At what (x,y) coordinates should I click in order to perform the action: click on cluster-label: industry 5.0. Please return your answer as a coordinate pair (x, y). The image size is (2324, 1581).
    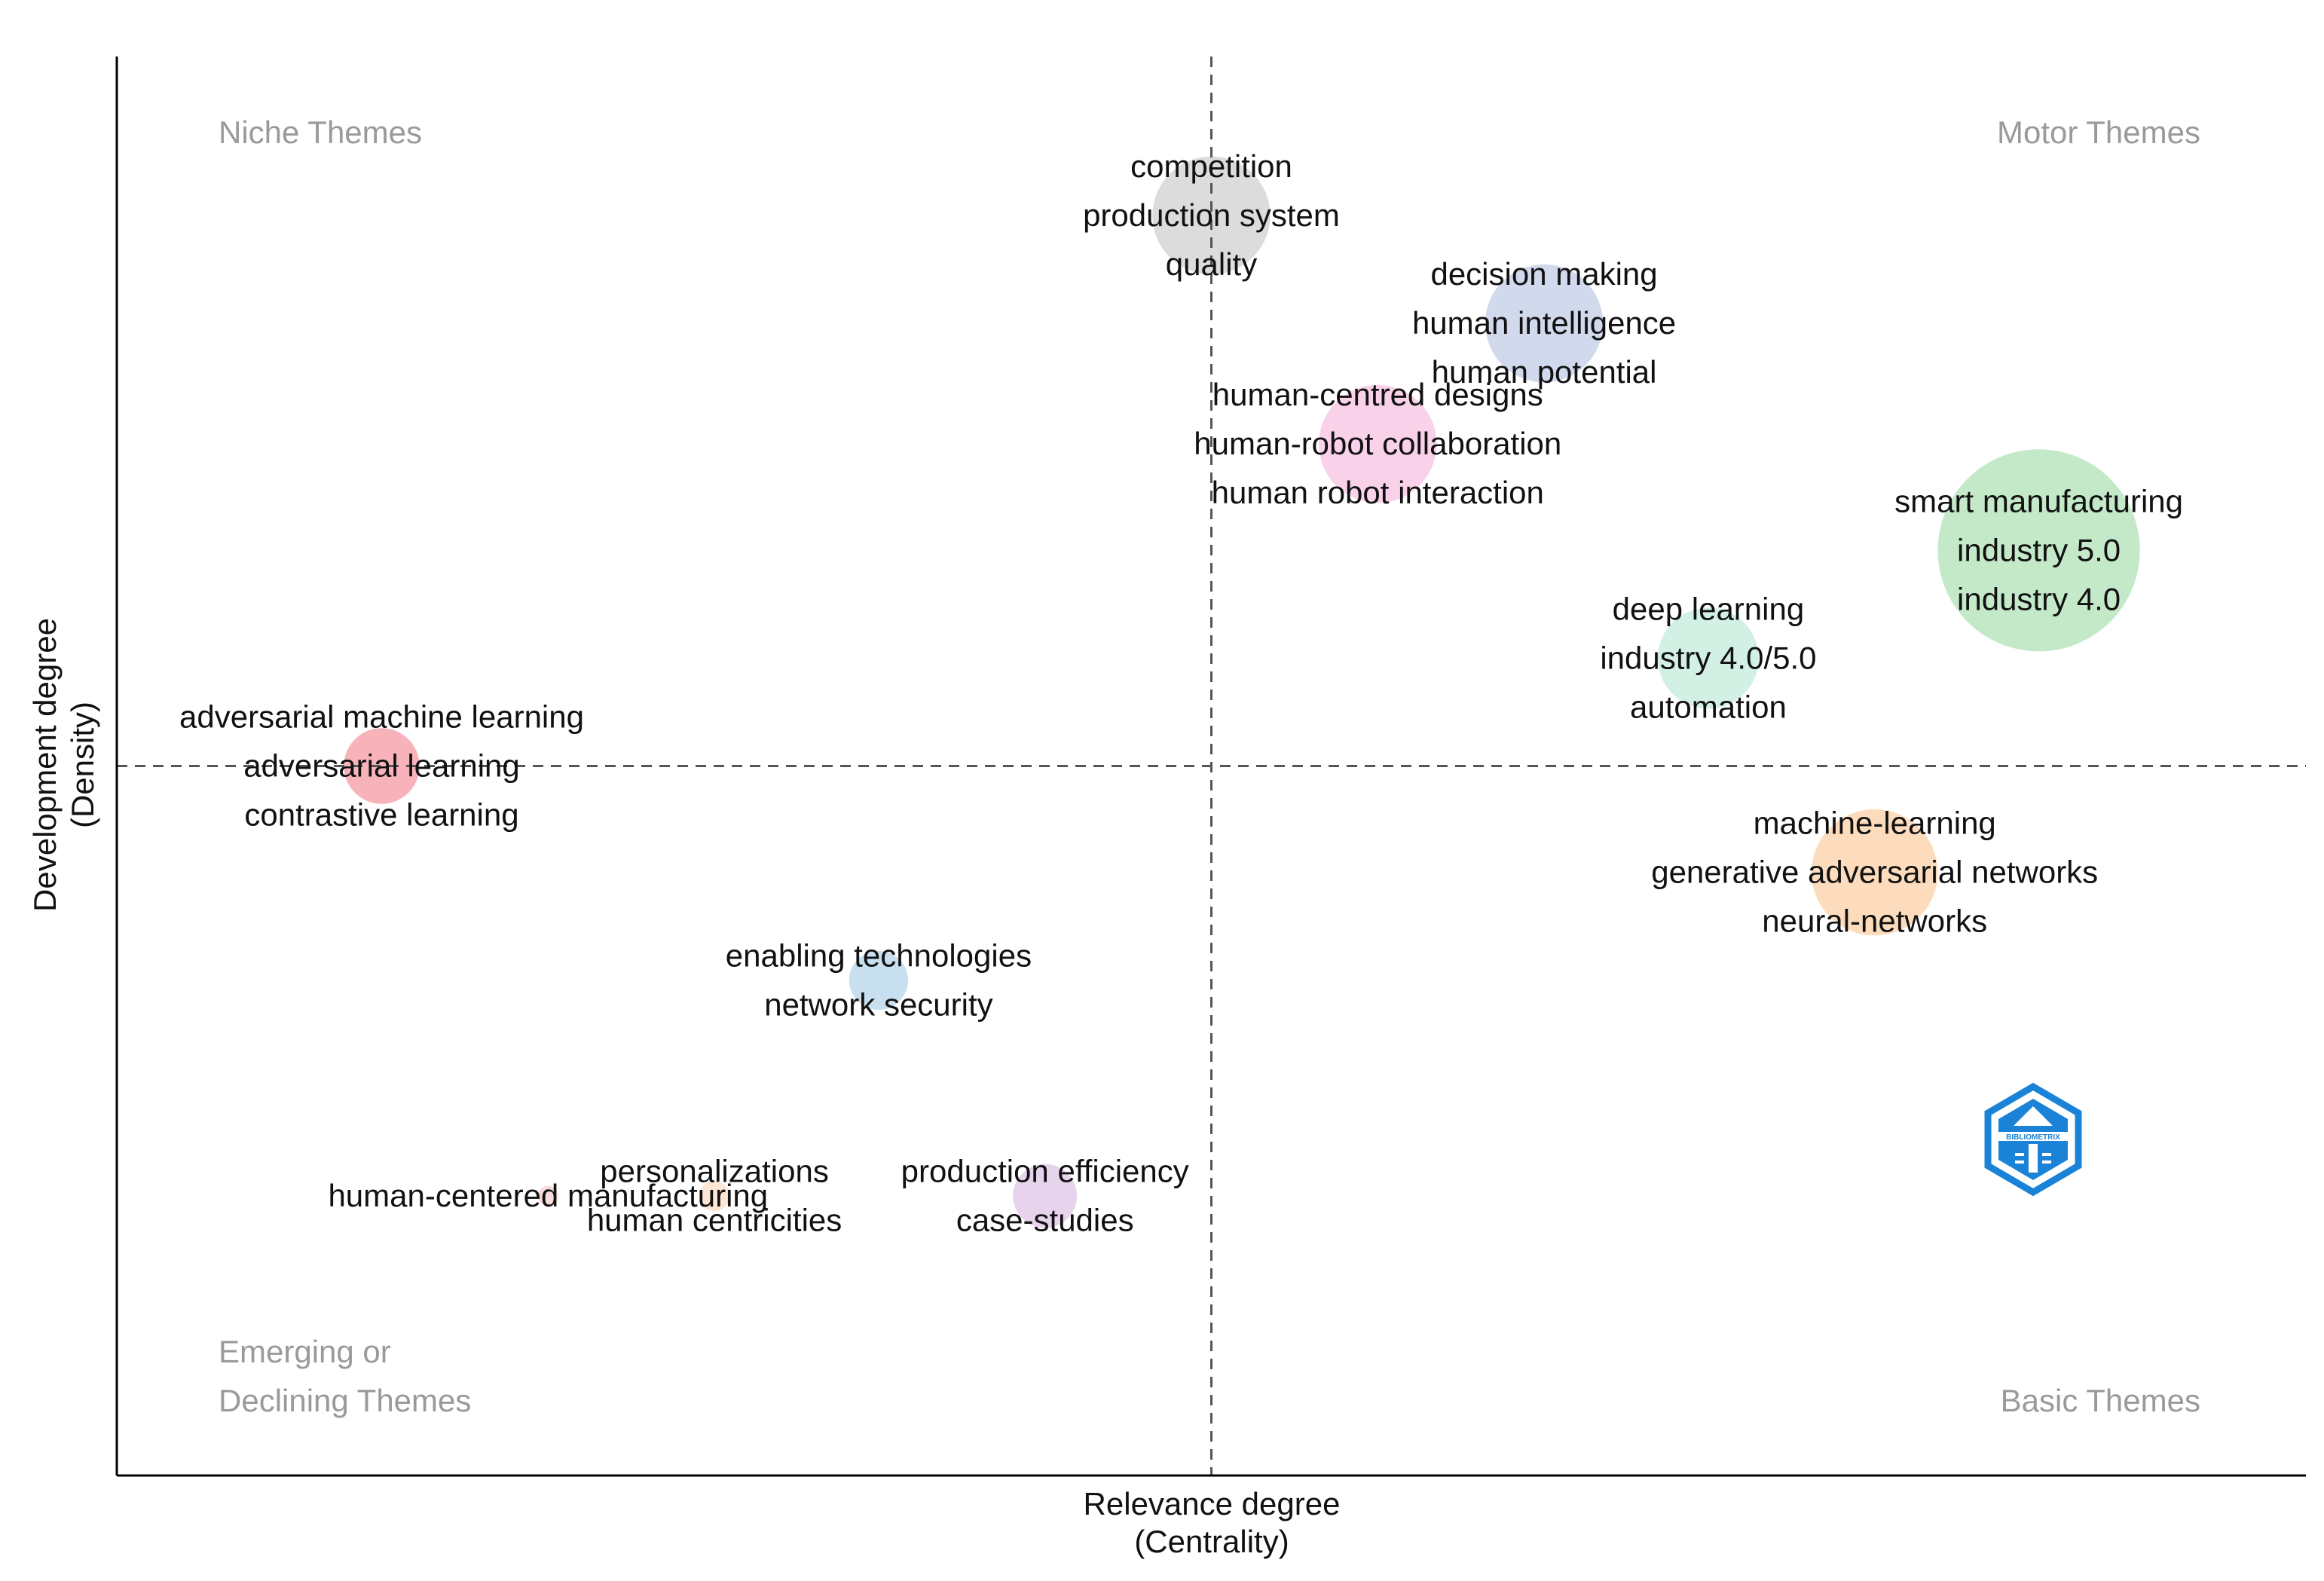
    Looking at the image, I should click on (2039, 549).